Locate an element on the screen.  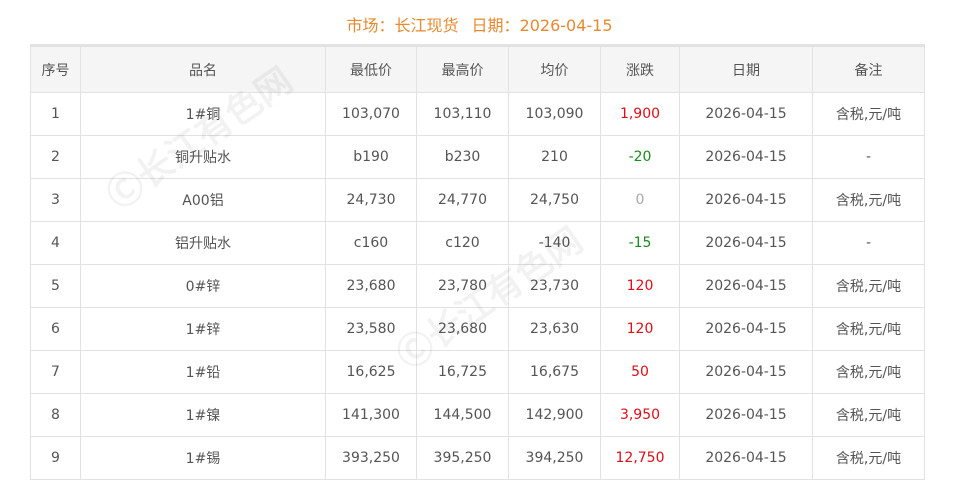
avg-price-cell: -140 is located at coordinates (554, 243).